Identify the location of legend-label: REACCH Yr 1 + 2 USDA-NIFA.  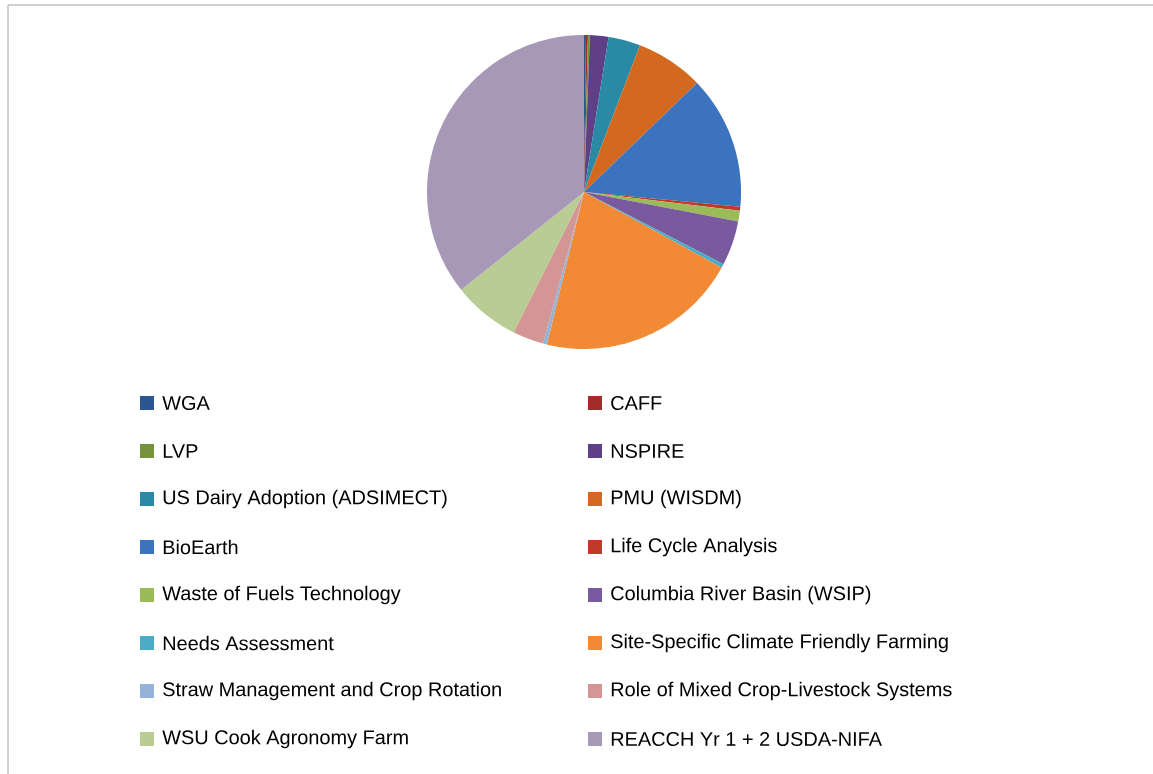
(746, 739).